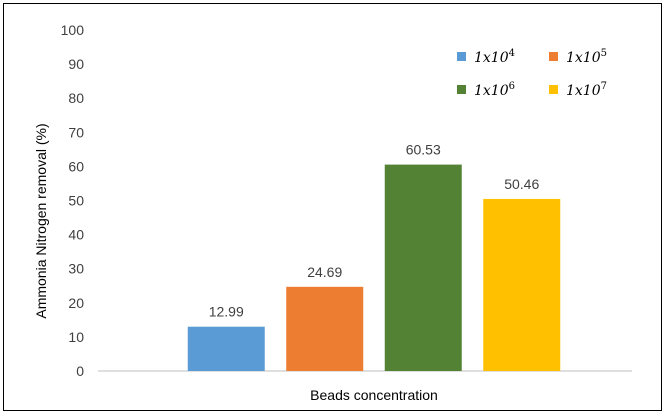 This screenshot has height=416, width=667. Describe the element at coordinates (76, 132) in the screenshot. I see `y-tick-label: 70` at that location.